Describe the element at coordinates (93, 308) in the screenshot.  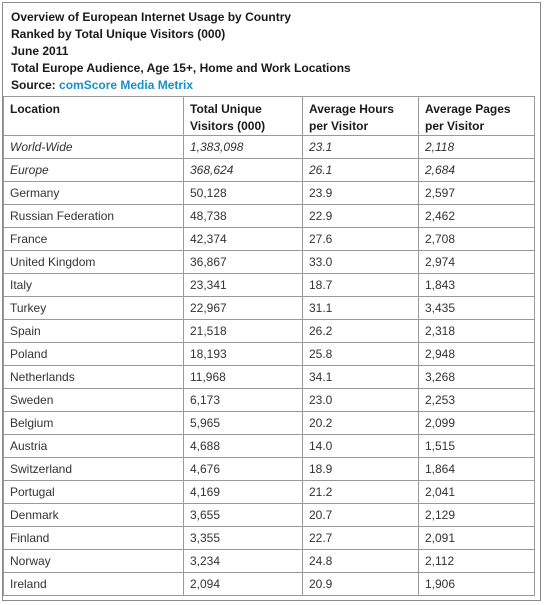
I see `cell-location: Turkey` at that location.